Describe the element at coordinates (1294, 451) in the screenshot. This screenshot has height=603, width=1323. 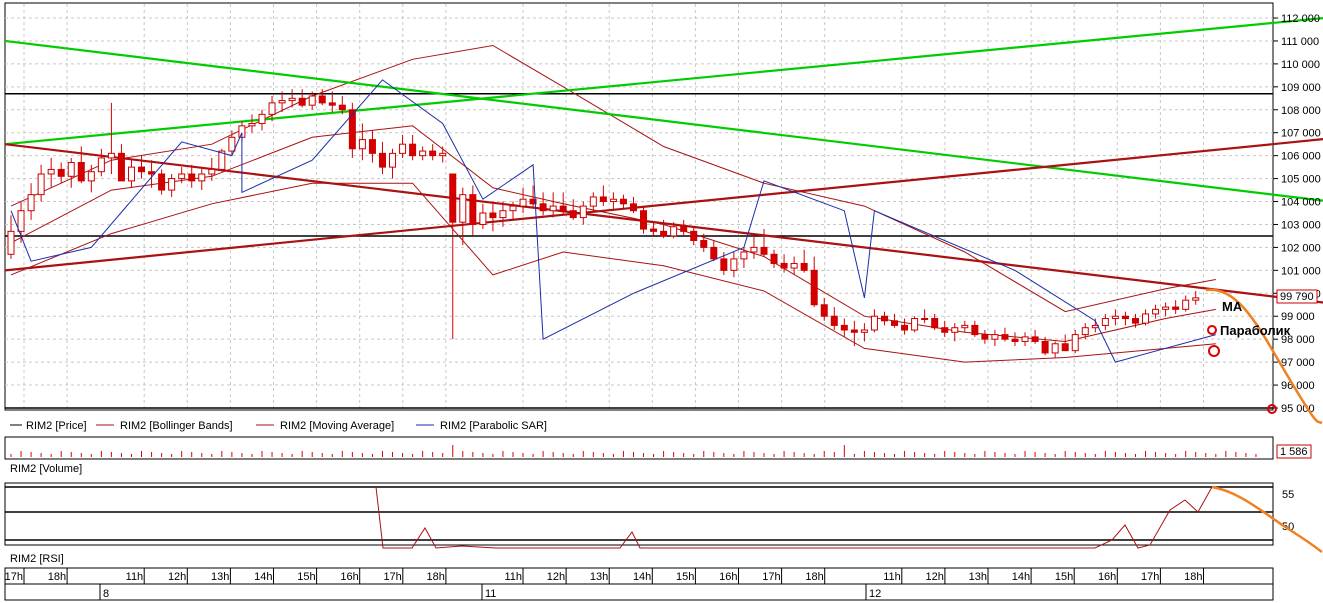
I see `volume-last-box` at that location.